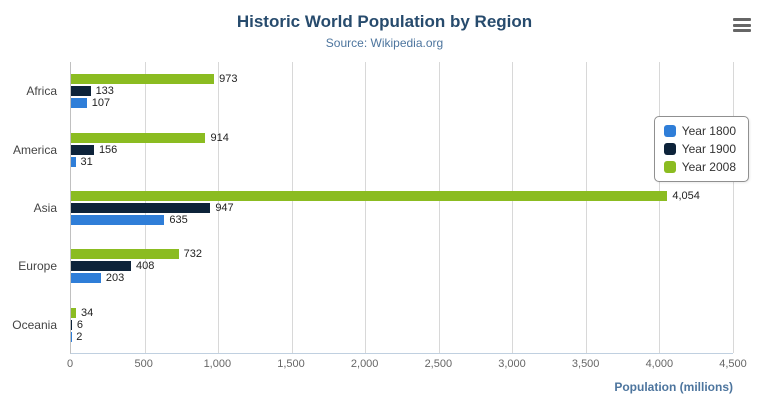  I want to click on chart-title: Historic World Population by Region, so click(384, 21).